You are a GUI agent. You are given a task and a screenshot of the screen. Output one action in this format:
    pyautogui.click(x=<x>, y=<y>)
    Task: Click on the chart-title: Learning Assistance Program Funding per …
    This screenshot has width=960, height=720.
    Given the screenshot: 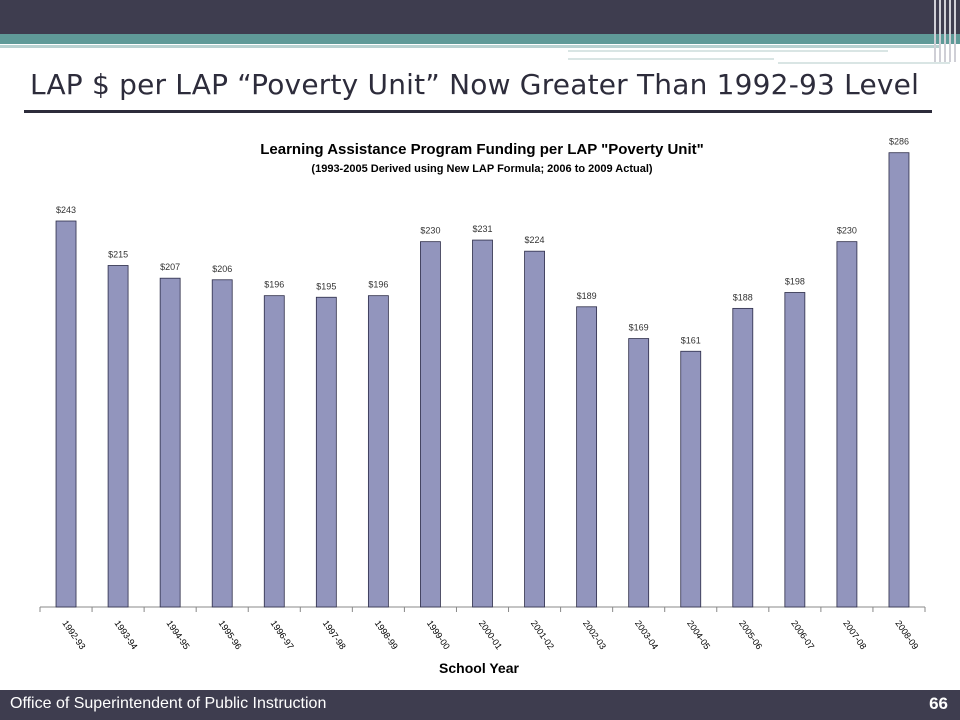 What is the action you would take?
    pyautogui.click(x=481, y=149)
    